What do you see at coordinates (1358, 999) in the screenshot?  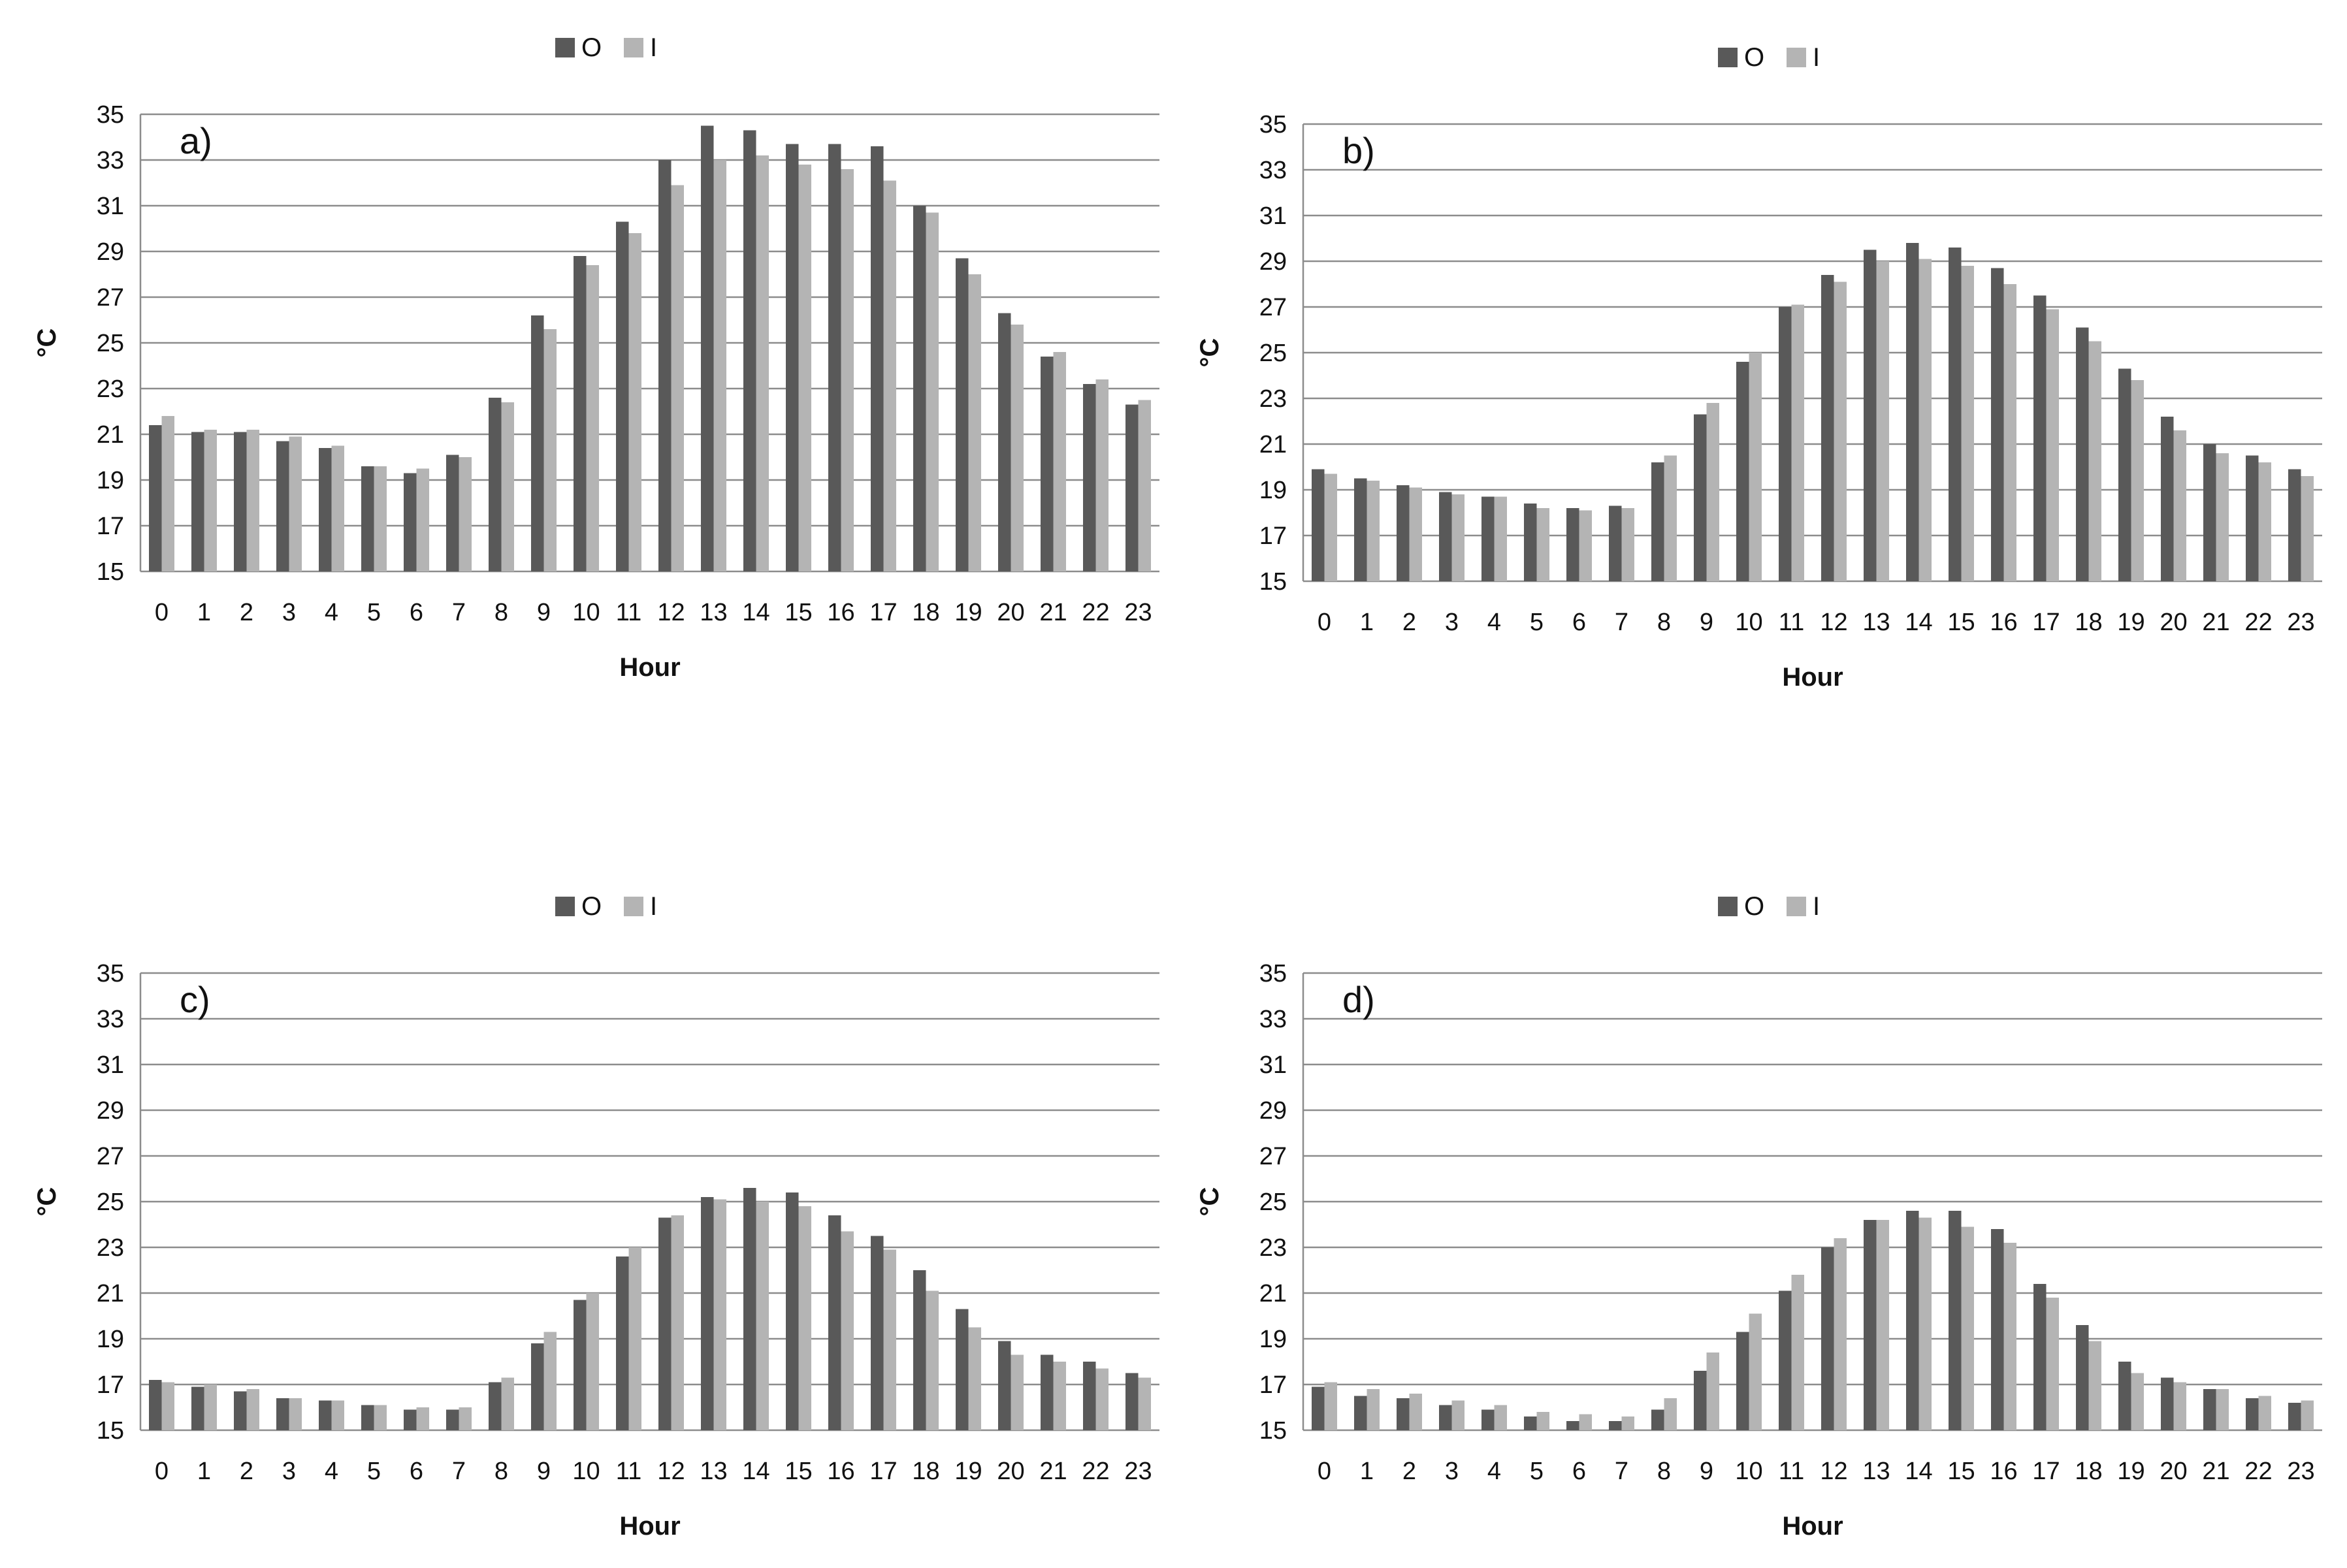 I see `panel-label: d)` at bounding box center [1358, 999].